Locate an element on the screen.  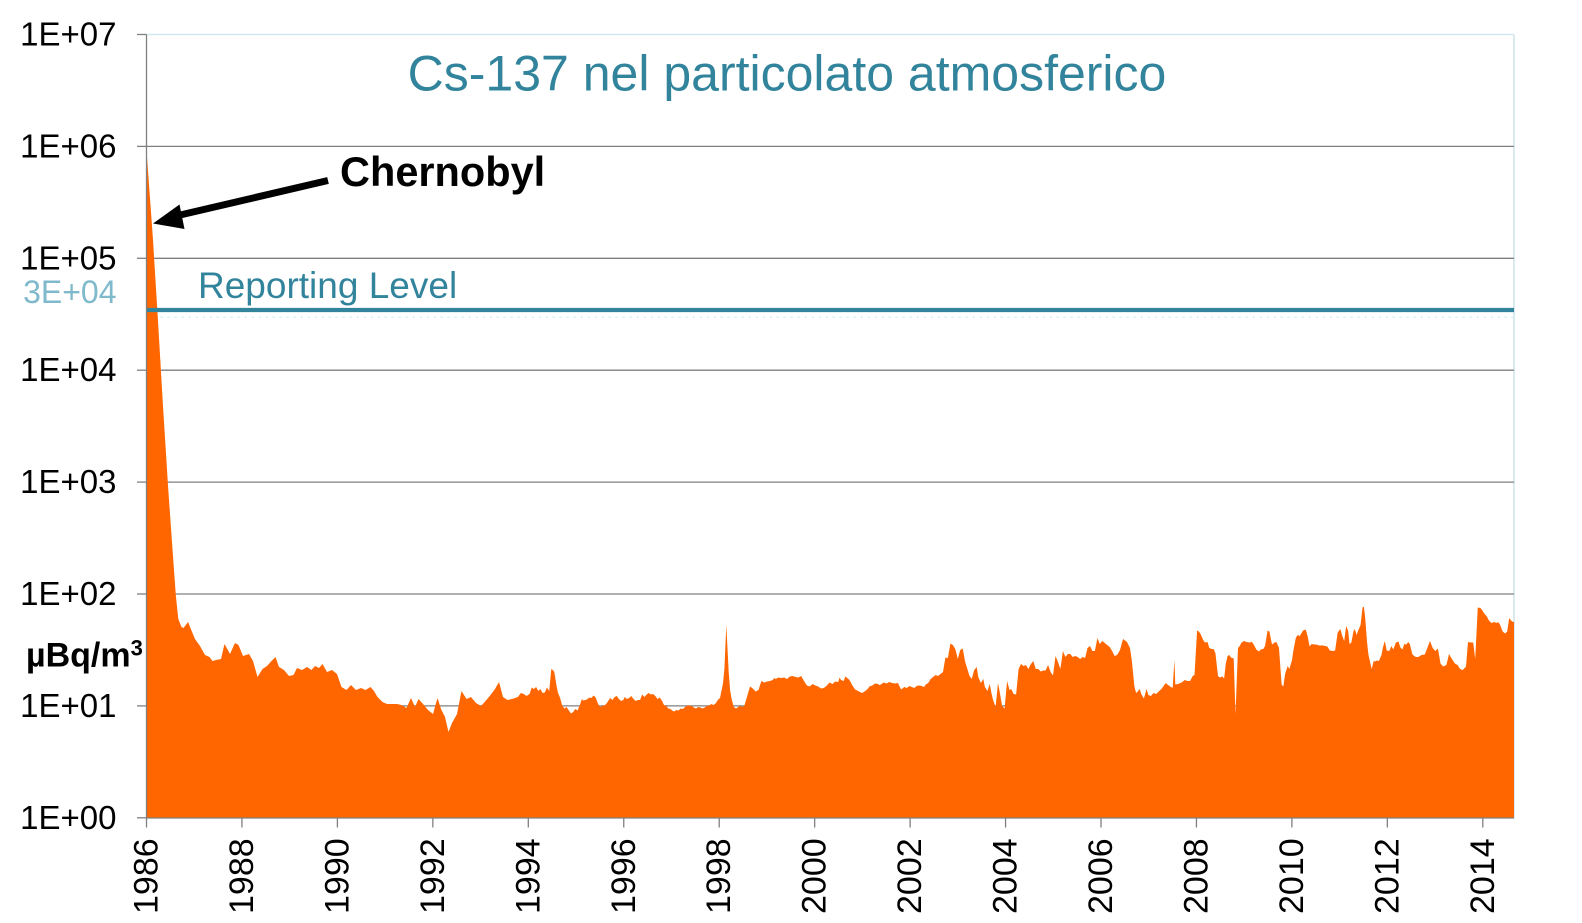
svg-text: 2008 is located at coordinates (1196, 876).